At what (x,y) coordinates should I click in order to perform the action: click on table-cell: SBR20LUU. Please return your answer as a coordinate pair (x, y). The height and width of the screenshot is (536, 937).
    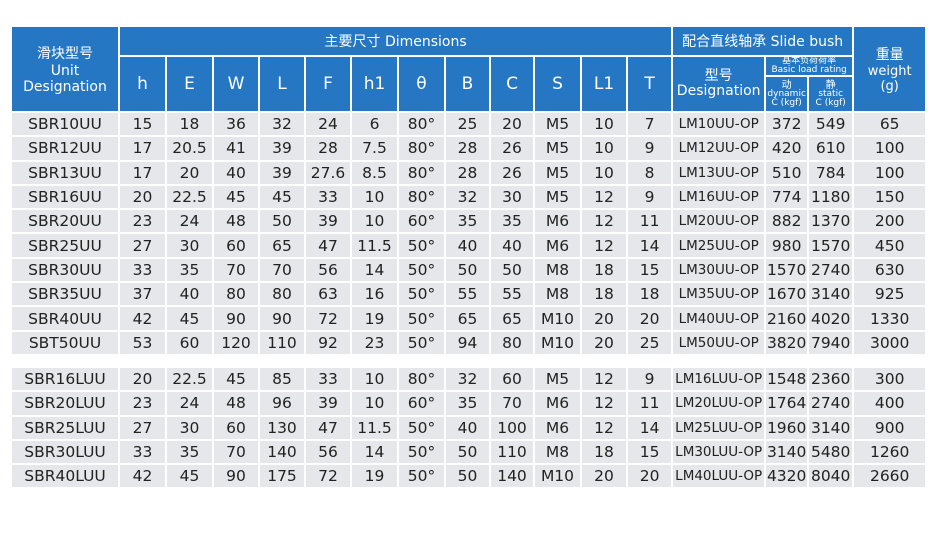
    Looking at the image, I should click on (65, 403).